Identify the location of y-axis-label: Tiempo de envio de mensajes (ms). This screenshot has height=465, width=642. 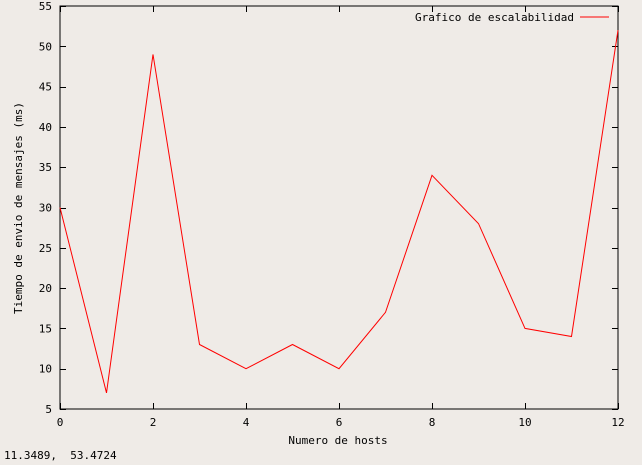
(18, 208).